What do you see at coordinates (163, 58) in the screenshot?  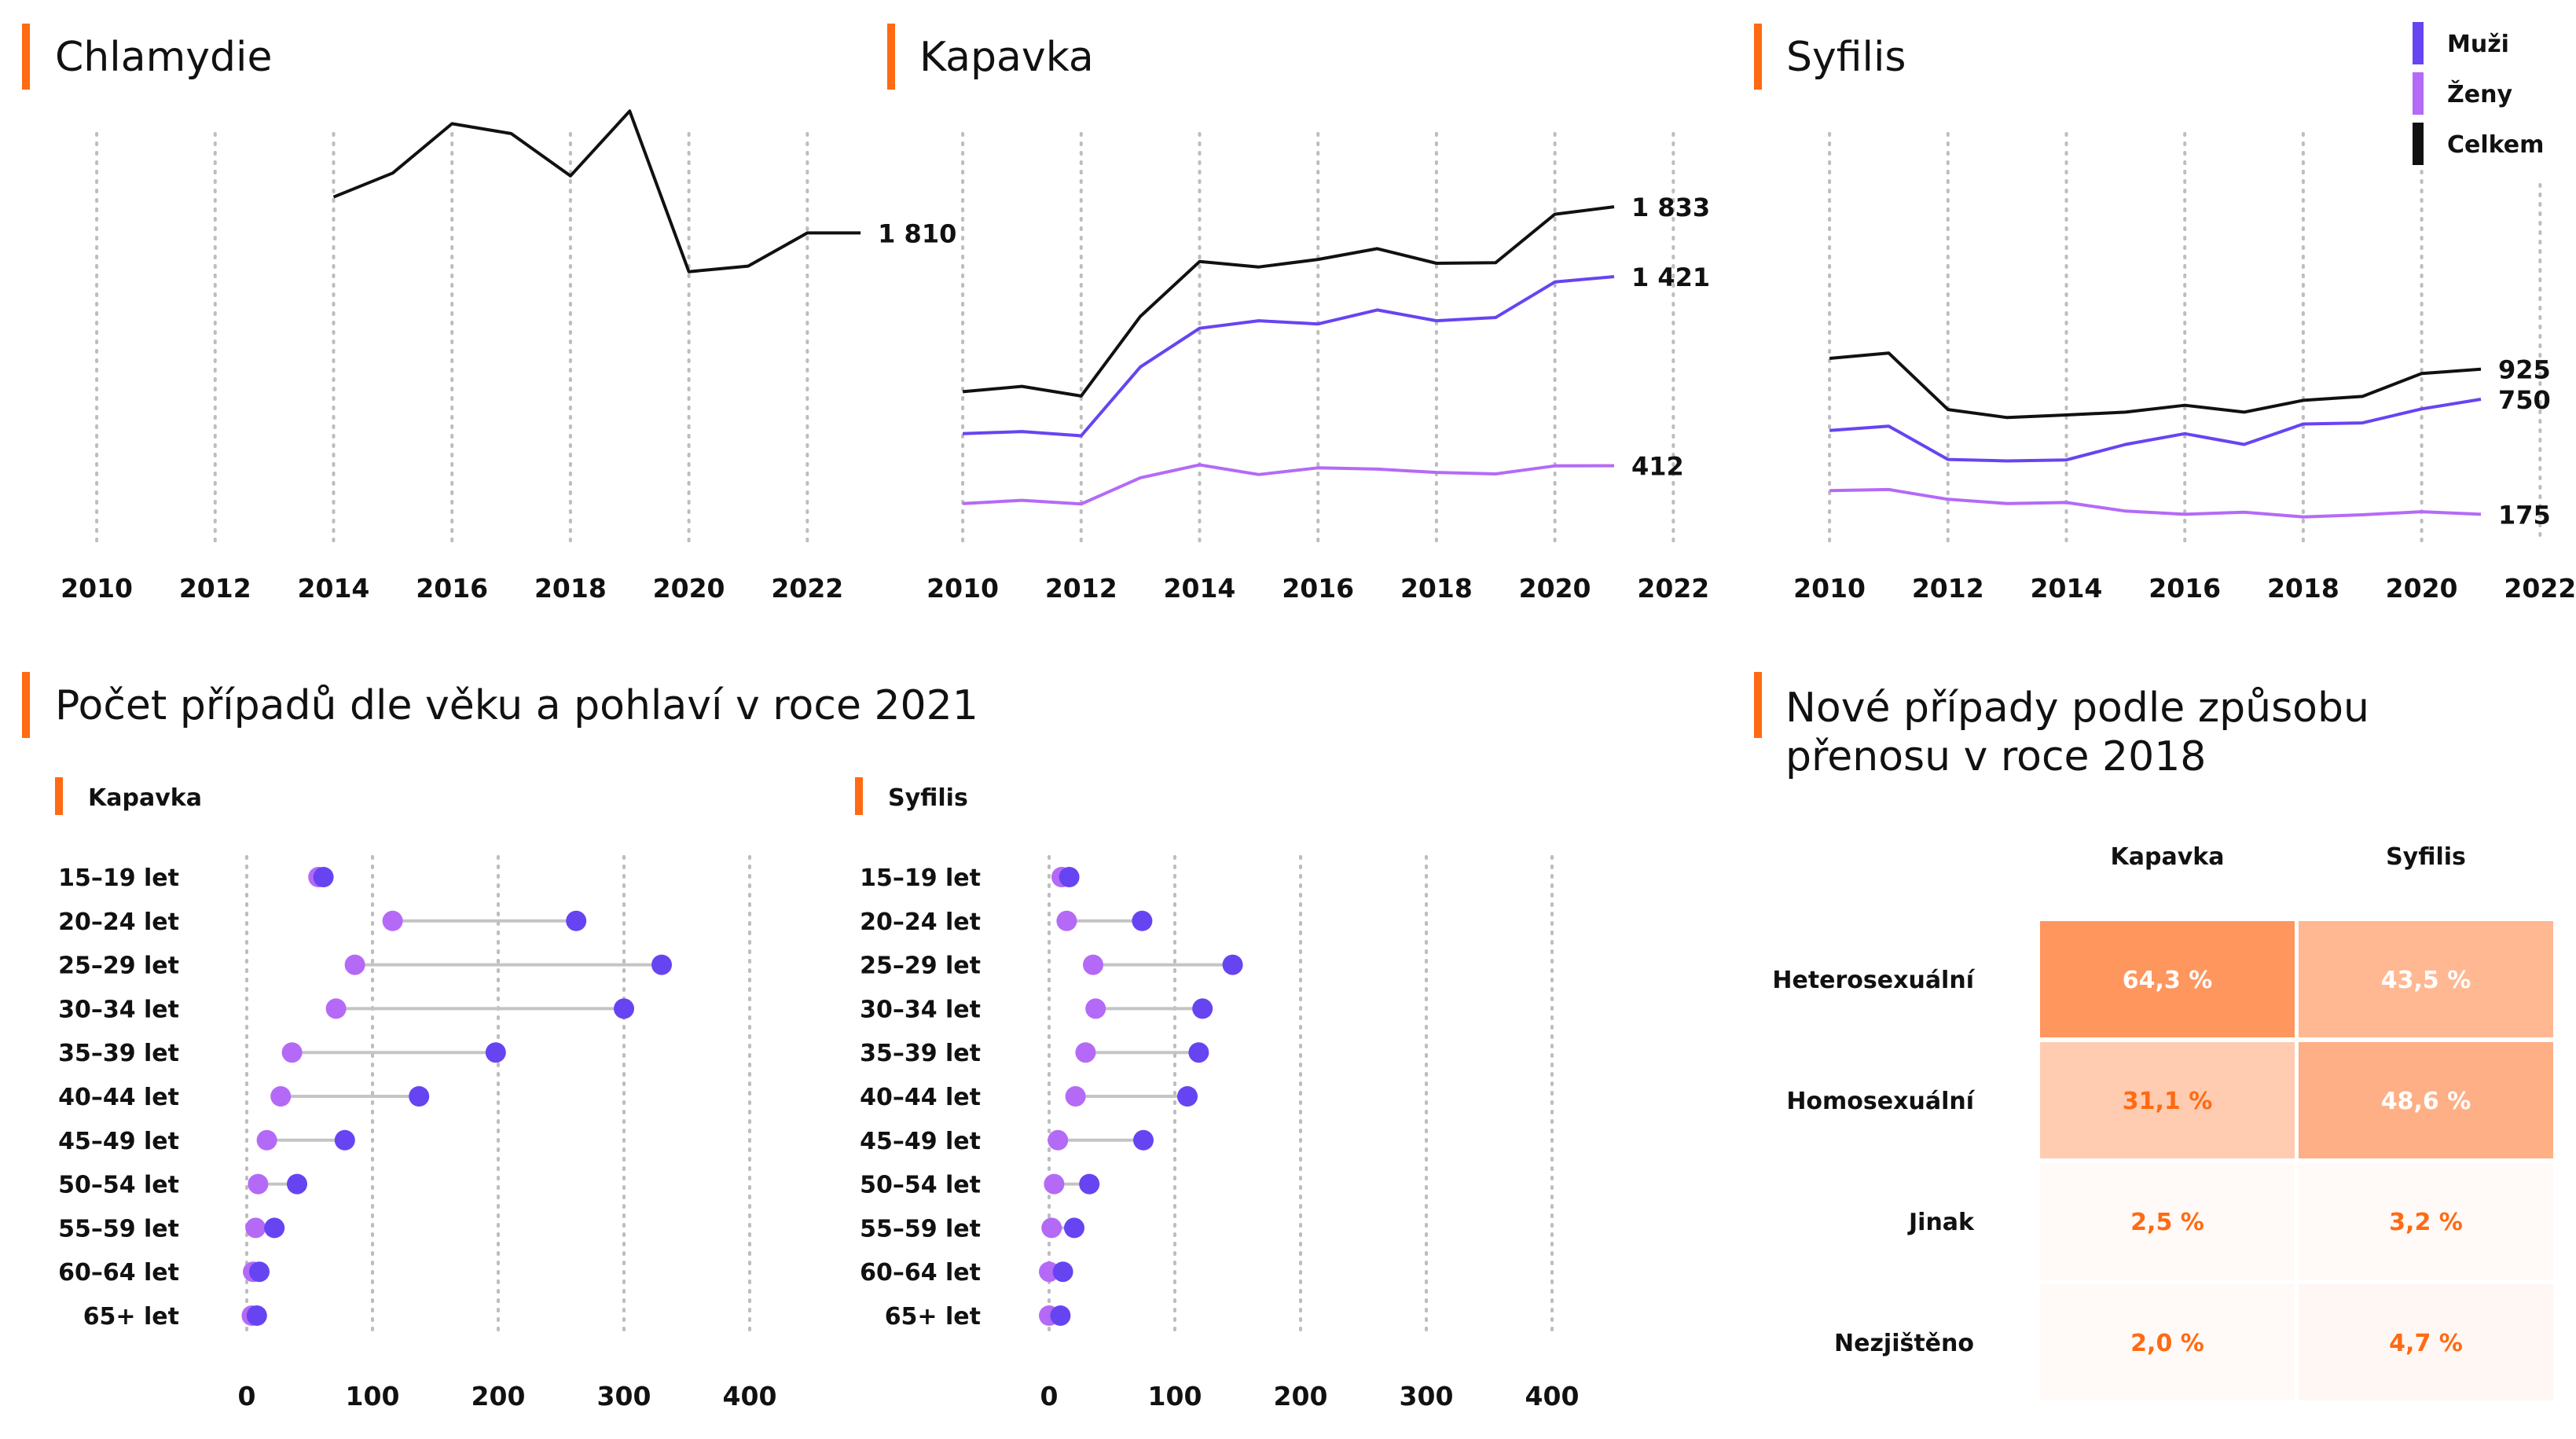 I see `chart-title: Chlamydie` at bounding box center [163, 58].